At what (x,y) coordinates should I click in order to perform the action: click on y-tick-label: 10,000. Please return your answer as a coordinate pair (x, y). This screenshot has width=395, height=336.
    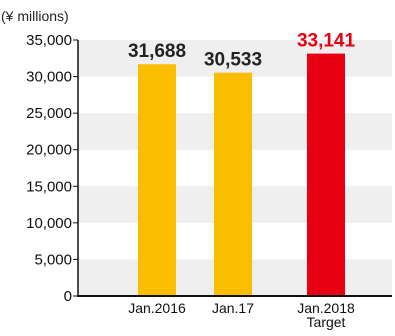
    Looking at the image, I should click on (49, 223).